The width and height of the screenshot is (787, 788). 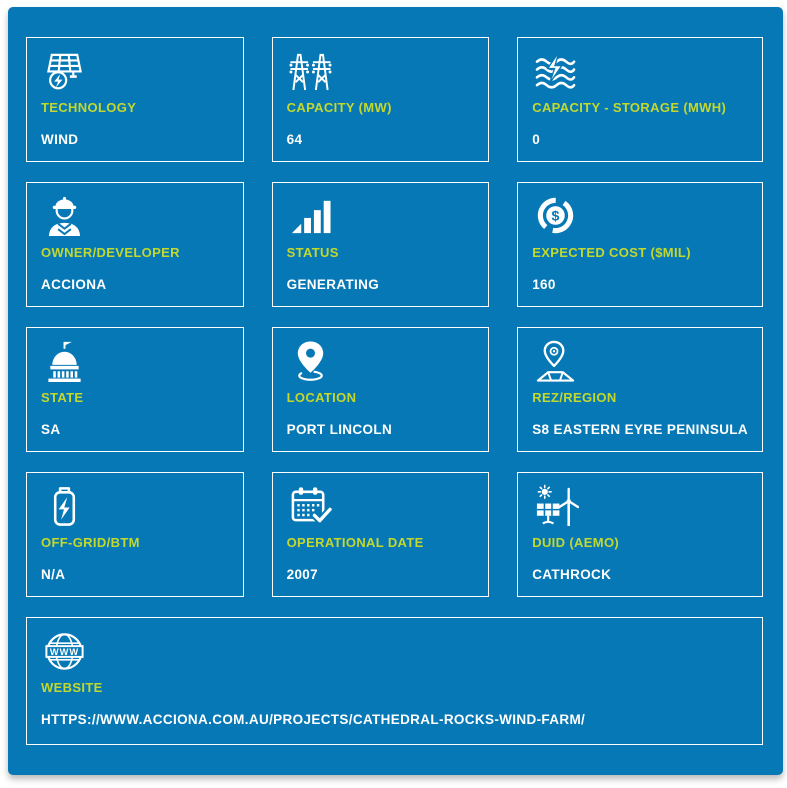 I want to click on location-pin-icon, so click(x=381, y=363).